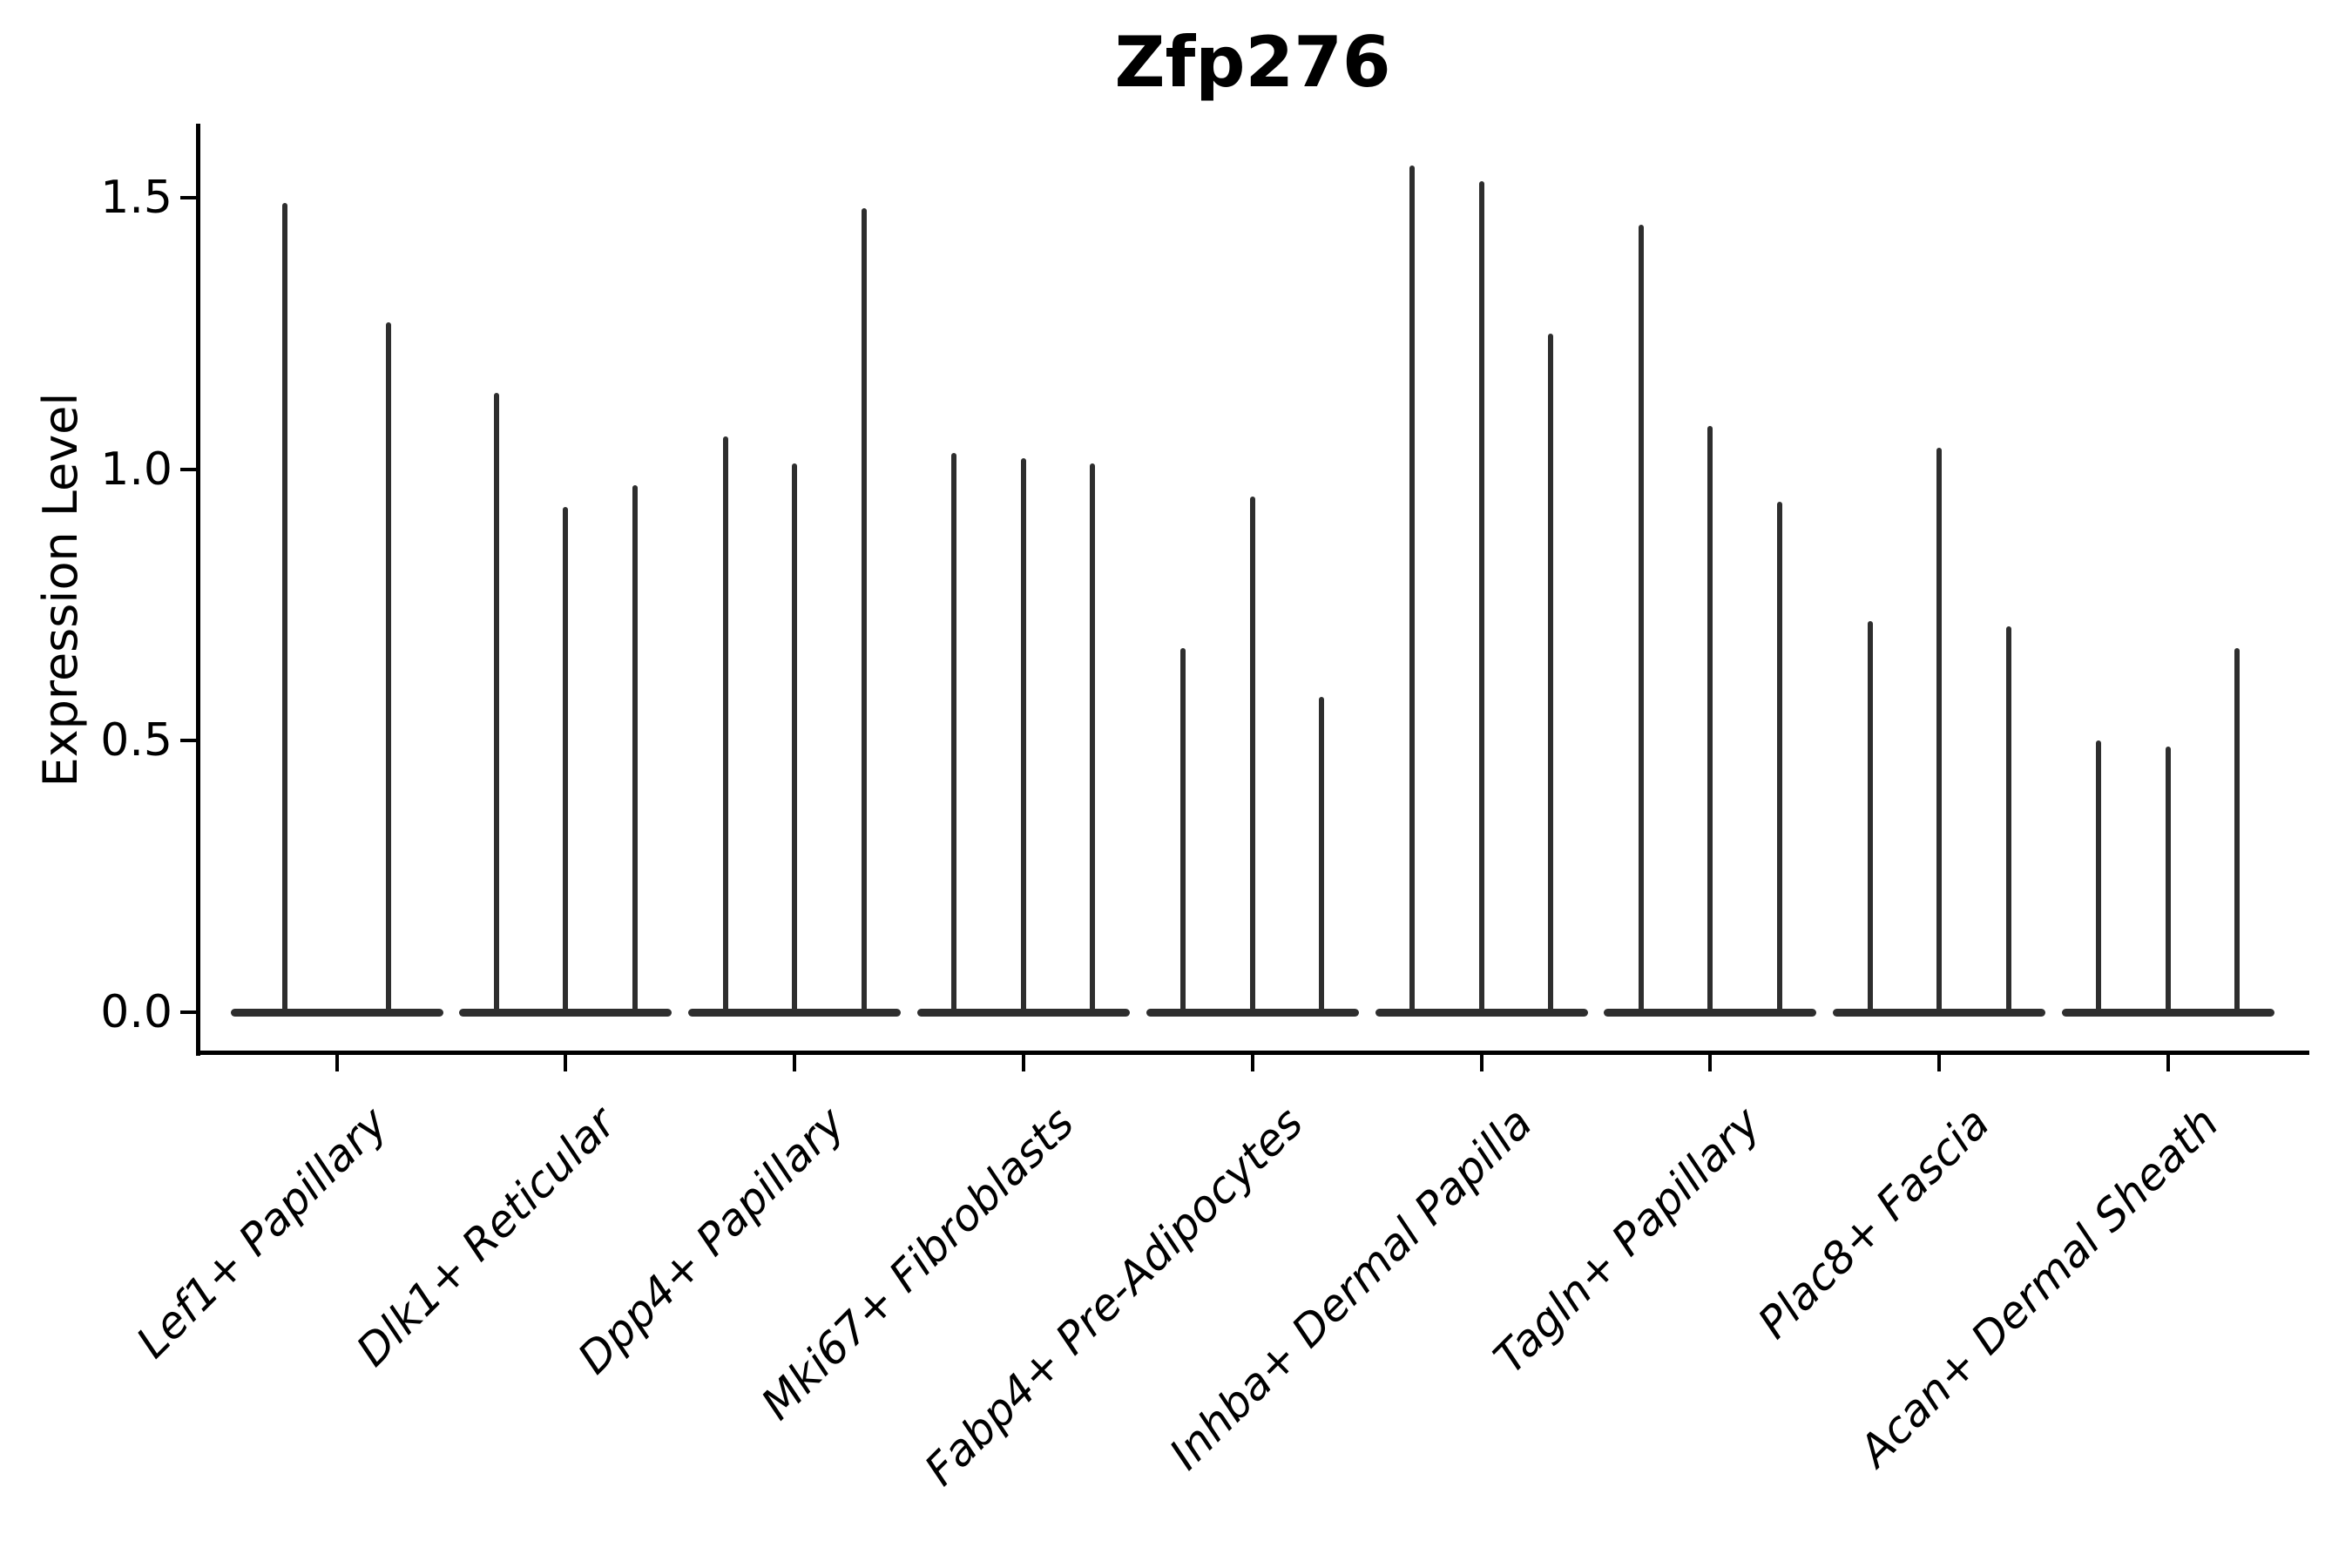 This screenshot has height=1568, width=2352. I want to click on x-tick-label: Dlk1+ Reticular, so click(486, 1236).